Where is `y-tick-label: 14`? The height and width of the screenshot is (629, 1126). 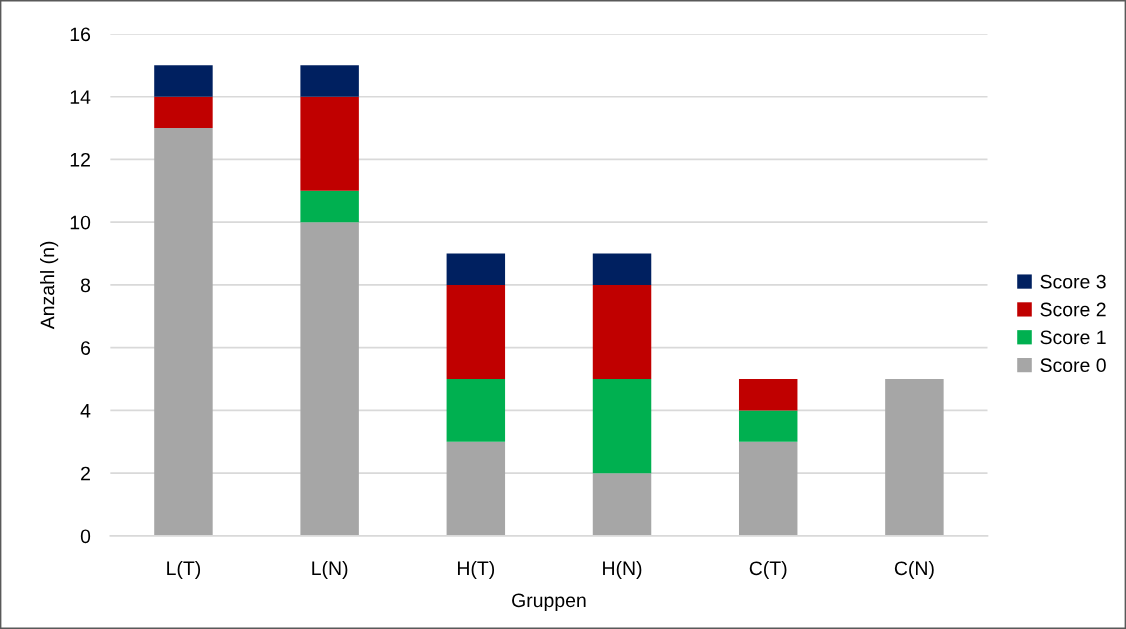 y-tick-label: 14 is located at coordinates (80, 97).